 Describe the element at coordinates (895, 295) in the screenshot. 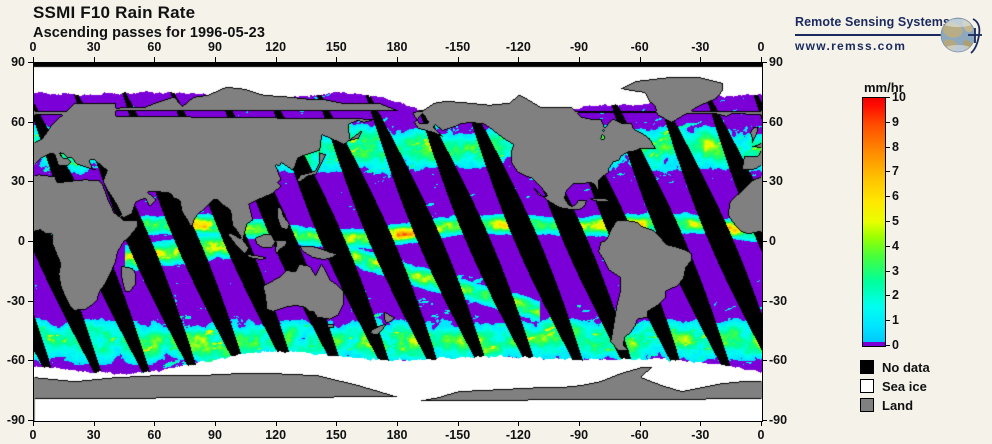

I see `colorbar-tick-label: 2` at that location.